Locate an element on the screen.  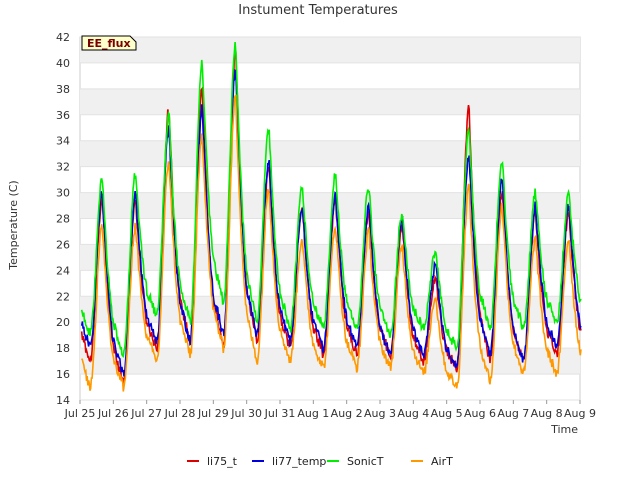
y-tick-label: 40 is located at coordinates (63, 63).